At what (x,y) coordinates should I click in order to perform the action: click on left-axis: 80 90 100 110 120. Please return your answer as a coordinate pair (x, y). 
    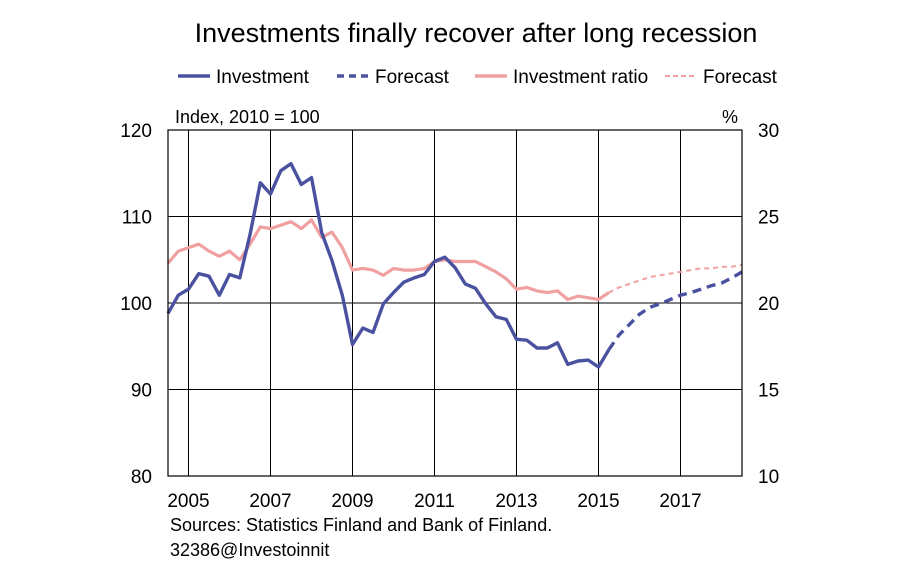
    Looking at the image, I should click on (136, 304).